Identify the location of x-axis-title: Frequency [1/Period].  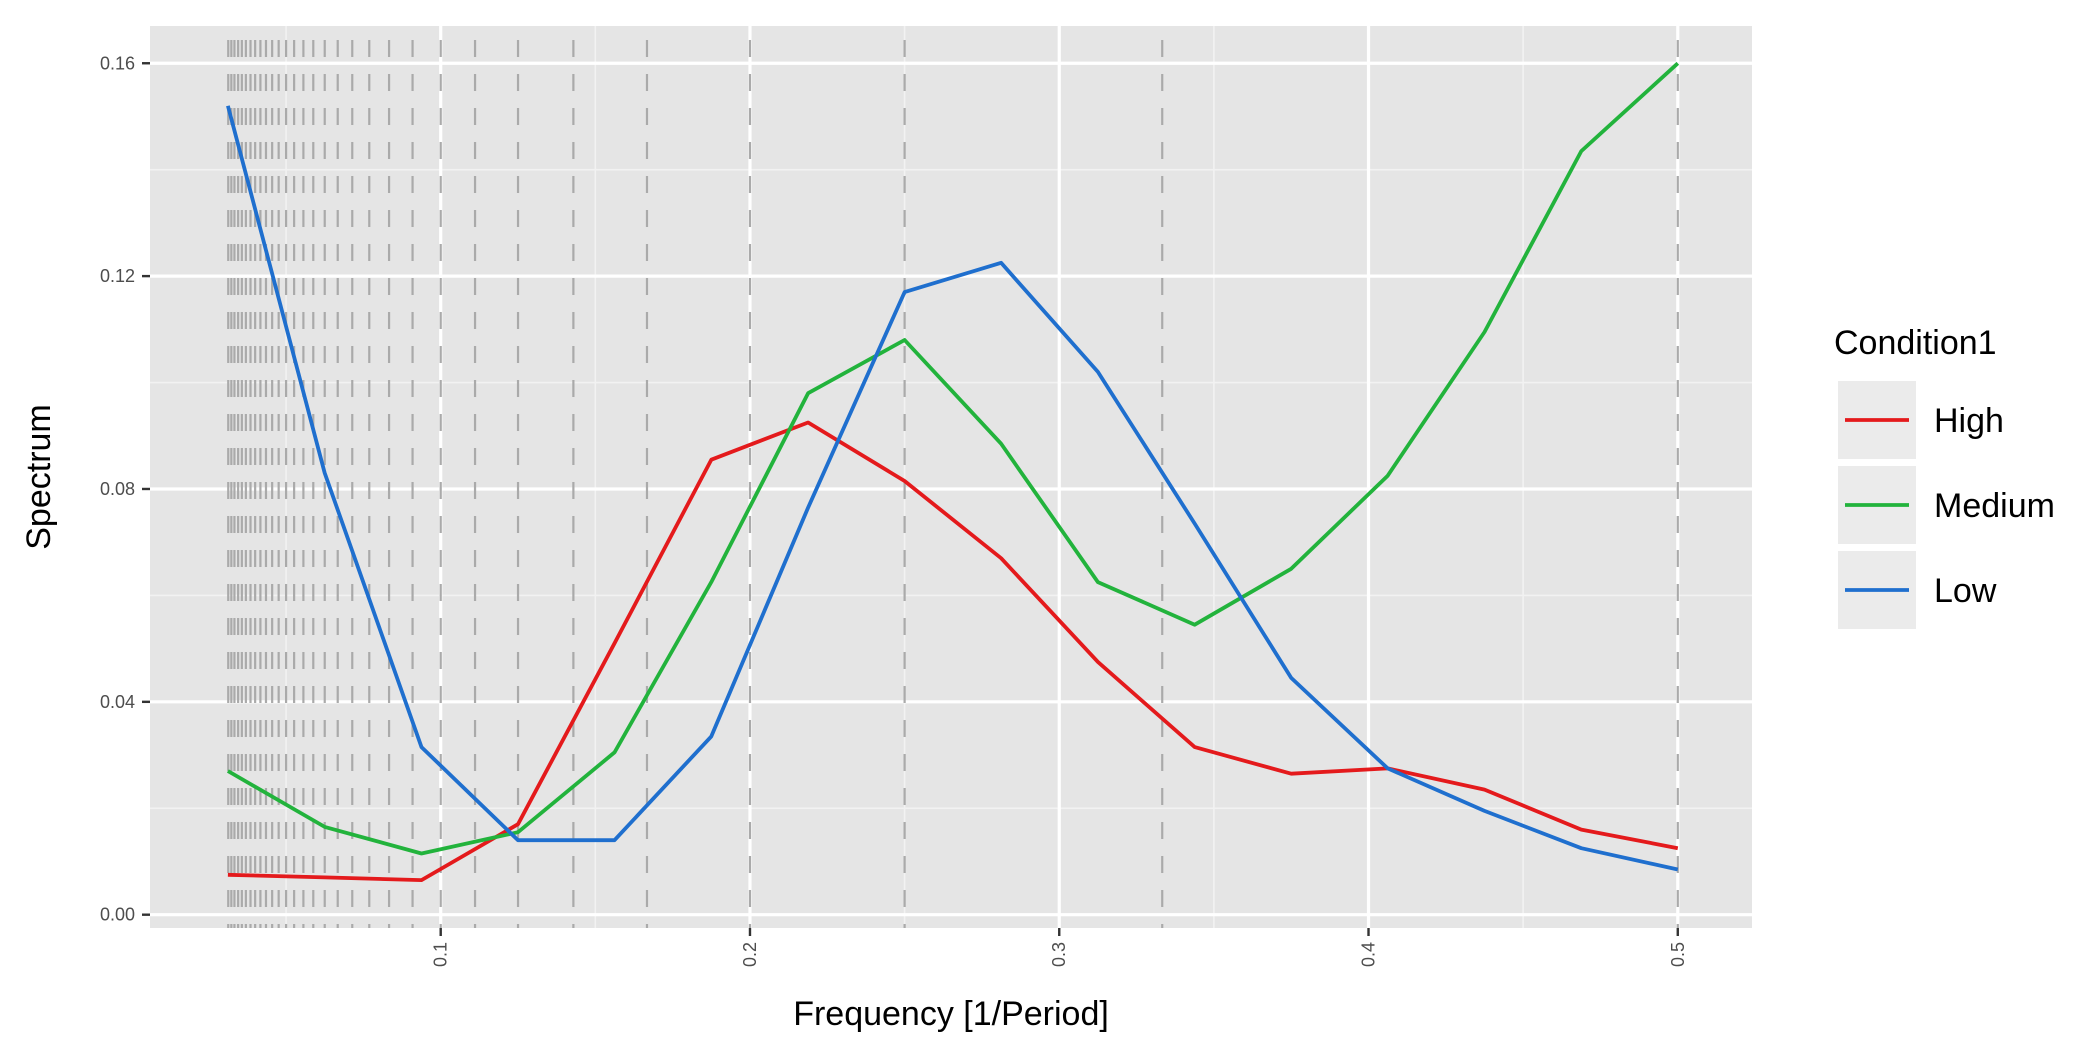
(951, 1014).